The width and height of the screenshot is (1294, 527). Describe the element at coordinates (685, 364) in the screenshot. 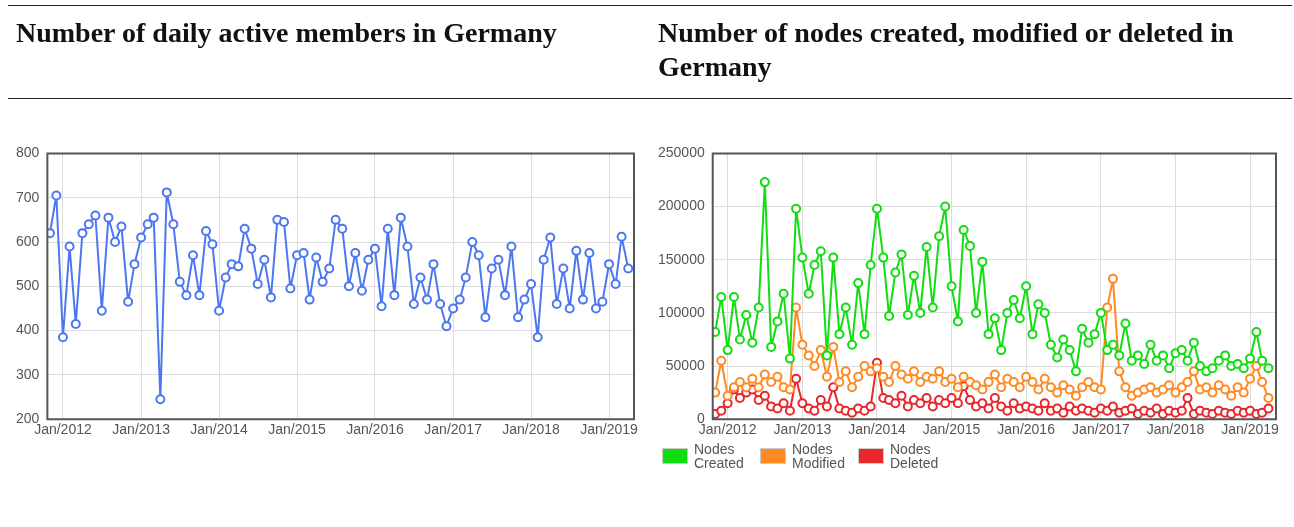

I see `y-tick-label: 50000` at that location.